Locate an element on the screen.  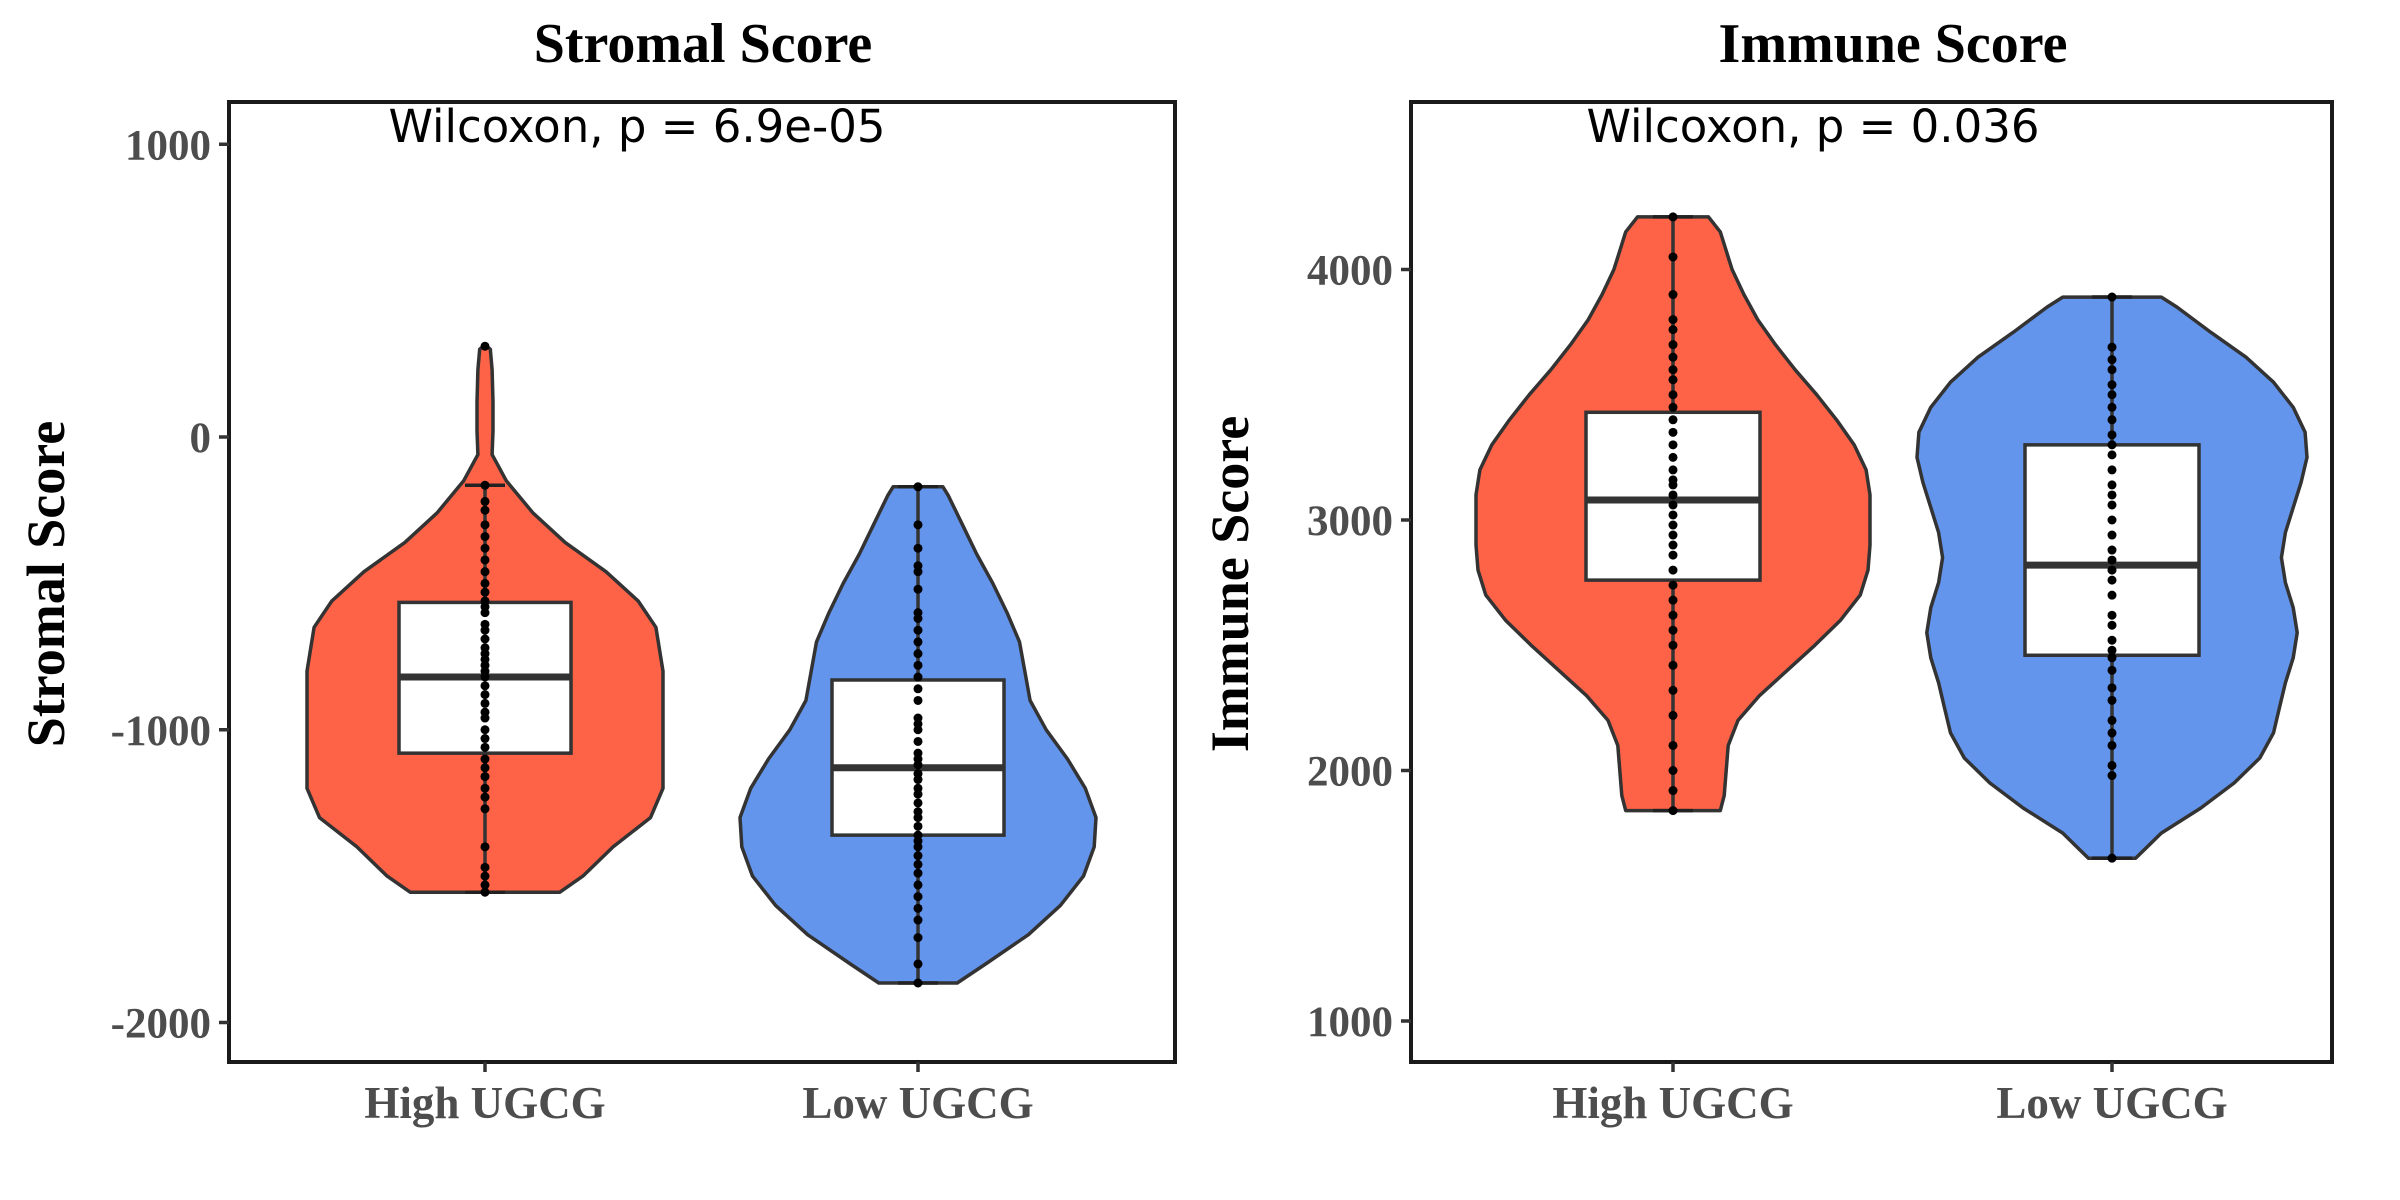
y-axis-label: Stromal Score is located at coordinates (46, 584).